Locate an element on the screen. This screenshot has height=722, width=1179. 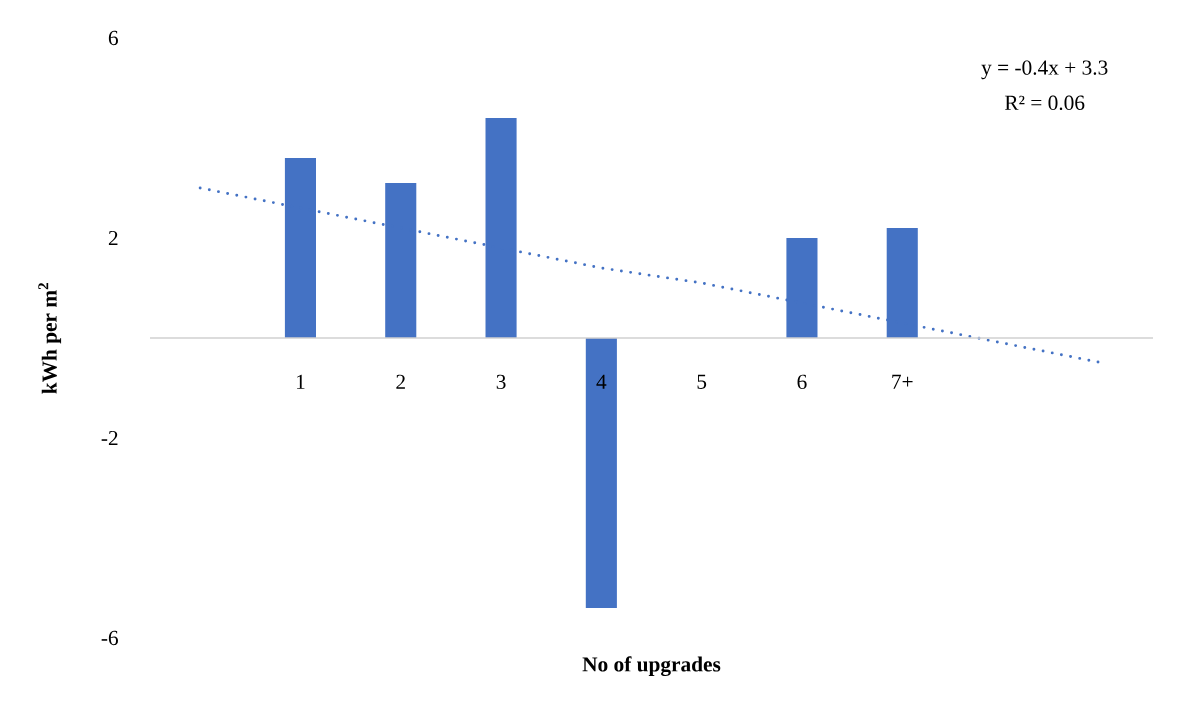
x-tick-label: 5 is located at coordinates (702, 381).